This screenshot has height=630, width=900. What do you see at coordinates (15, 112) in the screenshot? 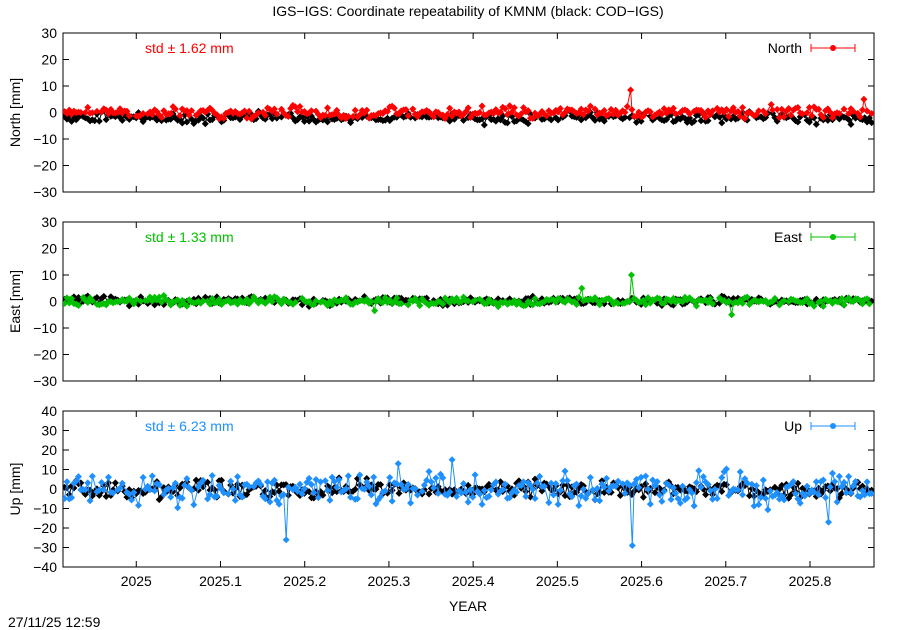
I see `y-axis-label: North [mm]` at bounding box center [15, 112].